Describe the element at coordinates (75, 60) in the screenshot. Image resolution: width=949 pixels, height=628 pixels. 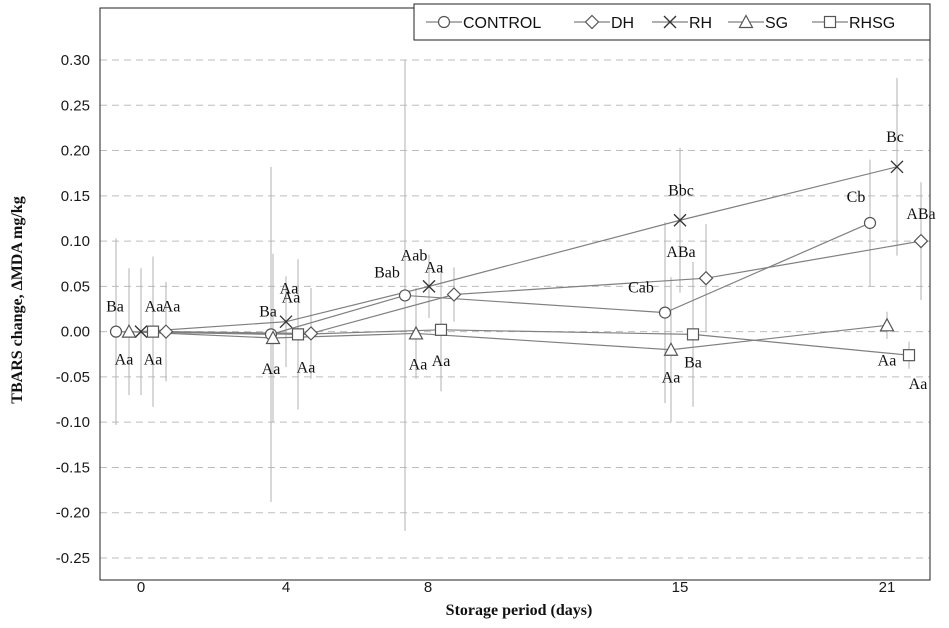
I see `y-tick-label: 0.30` at that location.